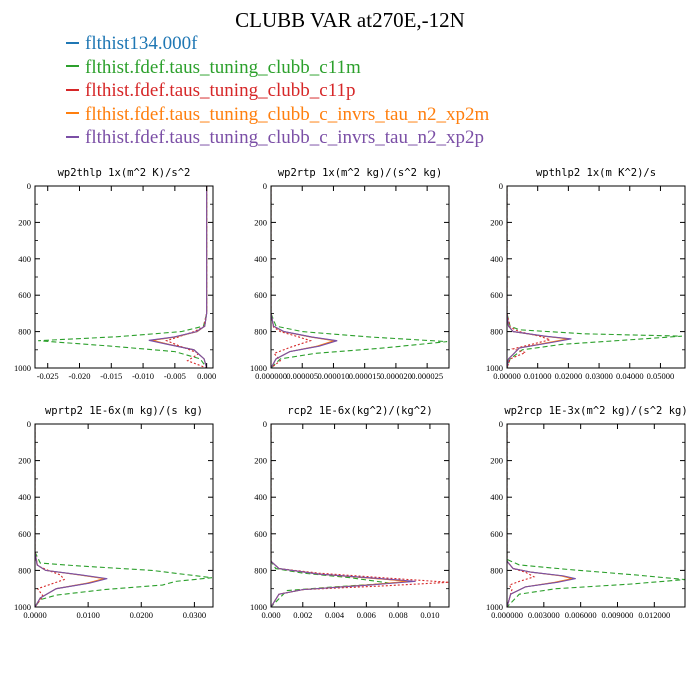 This screenshot has height=700, width=700. What do you see at coordinates (569, 376) in the screenshot?
I see `x-tick-label: 0.02000` at bounding box center [569, 376].